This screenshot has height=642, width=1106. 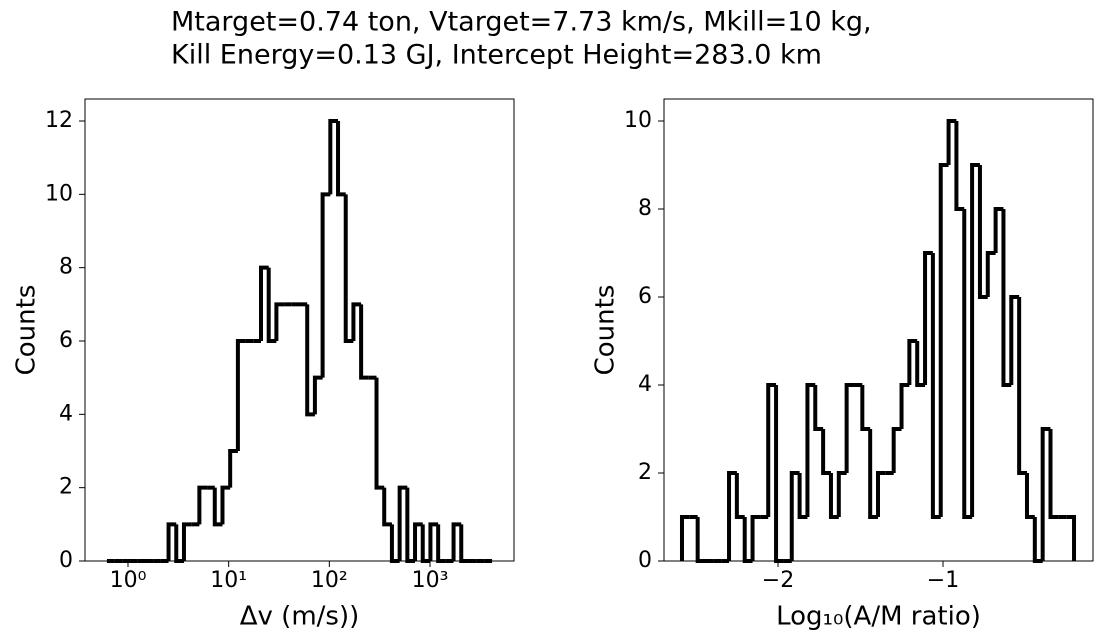 I want to click on x-tick-label: 10³, so click(x=430, y=580).